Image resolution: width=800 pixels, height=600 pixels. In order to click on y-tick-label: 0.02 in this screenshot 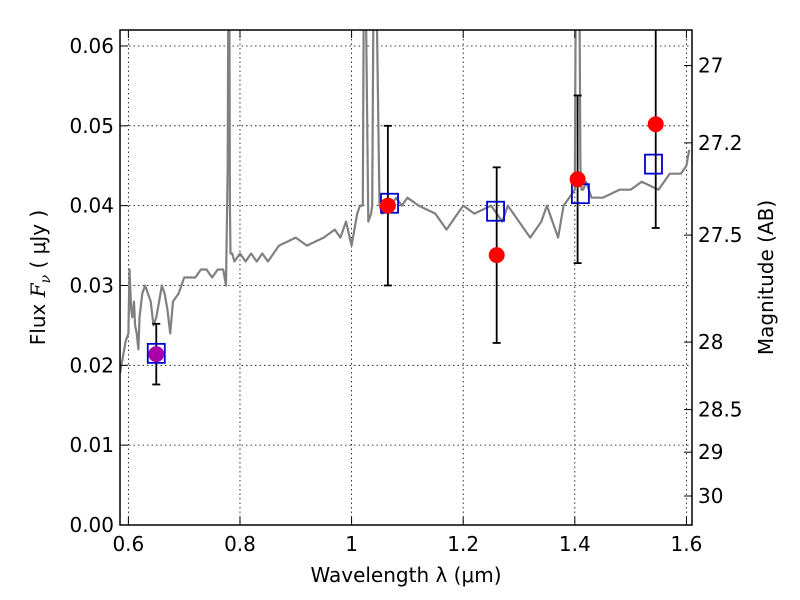, I will do `click(91, 365)`.